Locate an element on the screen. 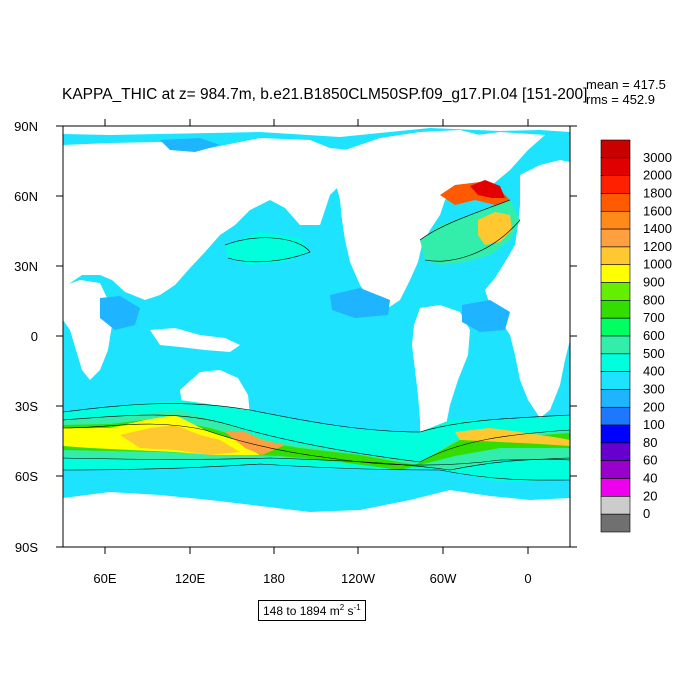  land-arctic-eurasia is located at coordinates (211, 219).